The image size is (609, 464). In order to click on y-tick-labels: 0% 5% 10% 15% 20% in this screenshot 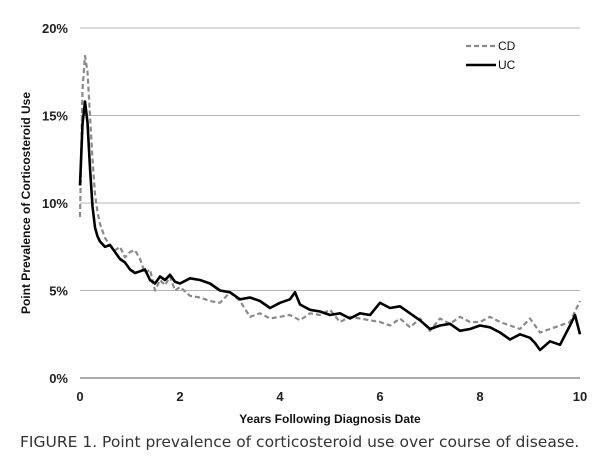, I will do `click(55, 203)`.